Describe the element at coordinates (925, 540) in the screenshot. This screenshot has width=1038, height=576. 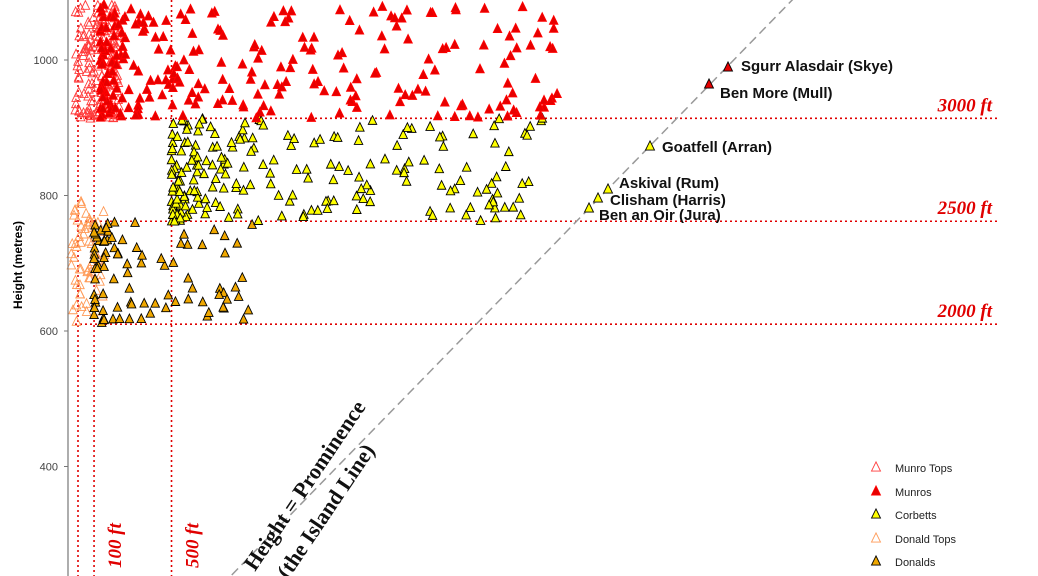
I see `legend-label: Donald Tops` at that location.